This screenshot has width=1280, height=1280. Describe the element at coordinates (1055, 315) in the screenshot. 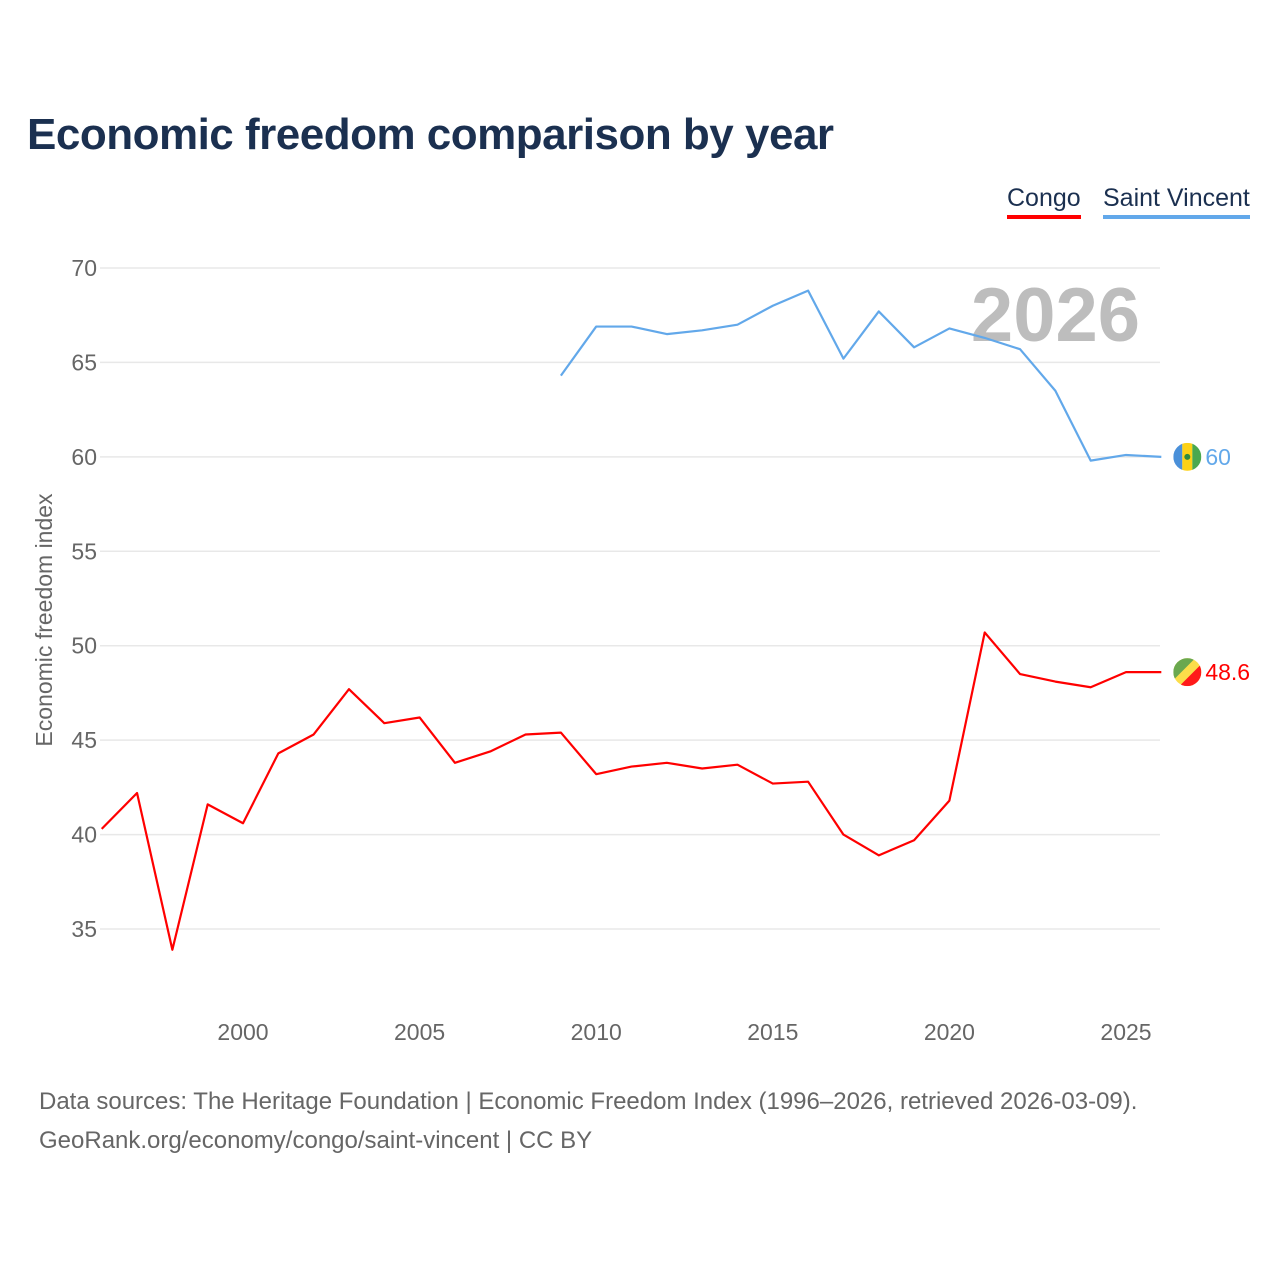

I see `year-watermark: 2026` at that location.